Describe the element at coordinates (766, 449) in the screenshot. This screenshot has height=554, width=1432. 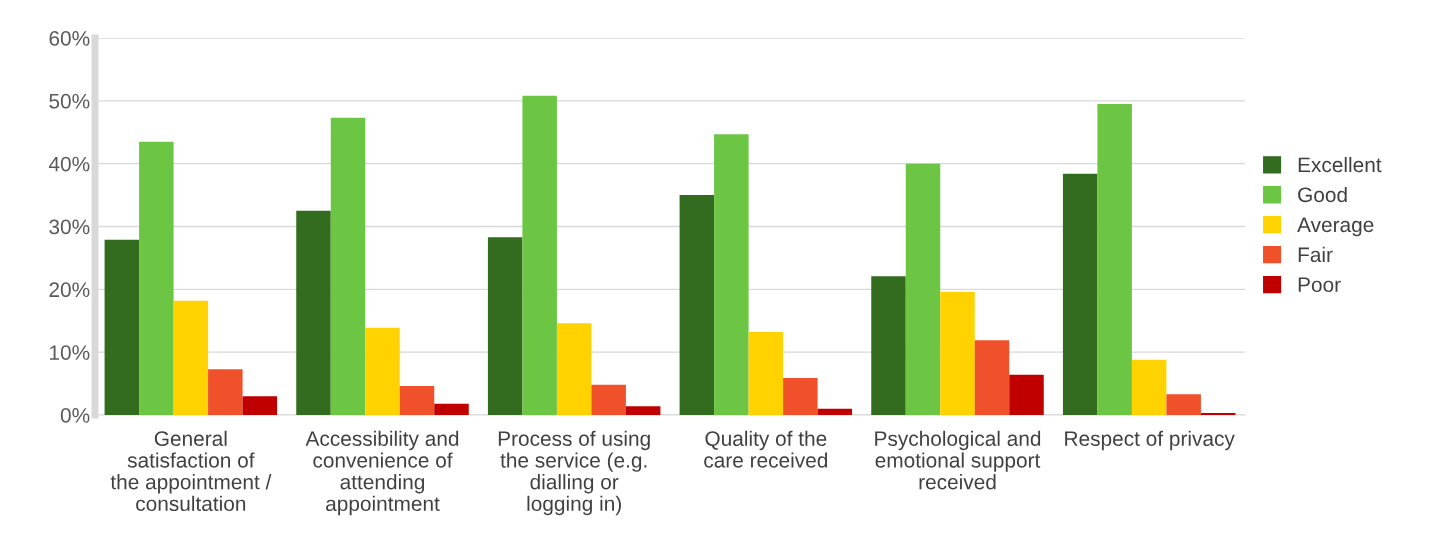
I see `x-tick-label: Quality of the care received` at that location.